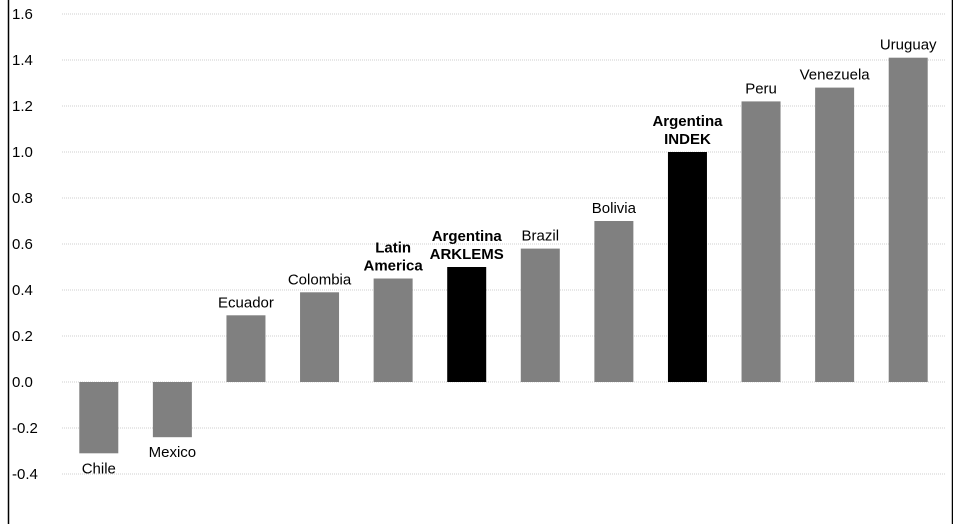  I want to click on y-tick-label: 1.6, so click(22, 14).